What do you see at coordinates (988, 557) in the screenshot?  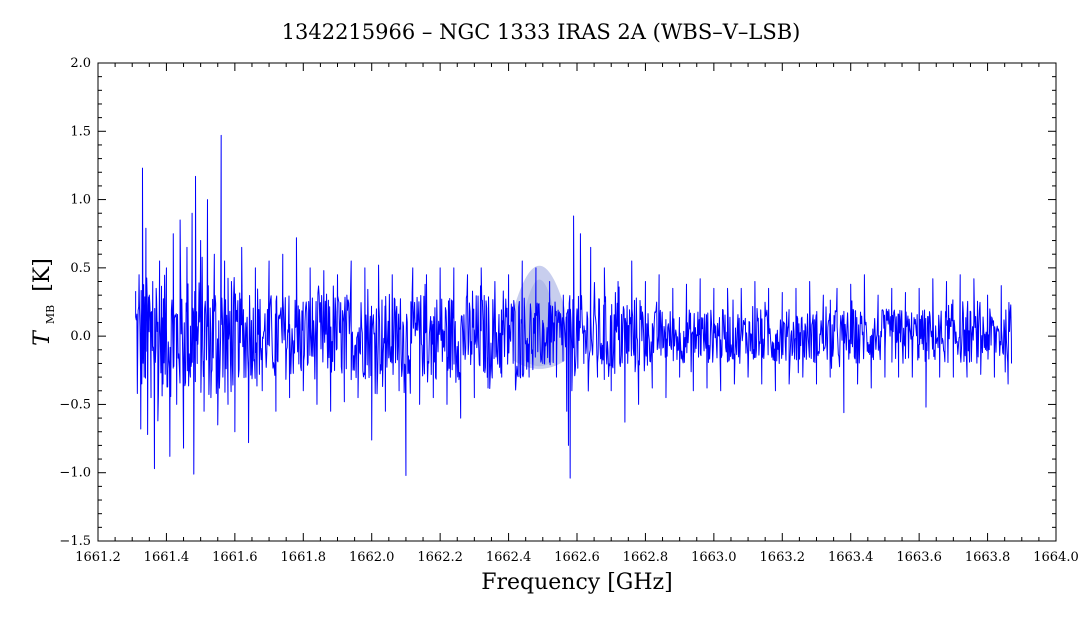 I see `x-tick-label: 1663.8` at bounding box center [988, 557].